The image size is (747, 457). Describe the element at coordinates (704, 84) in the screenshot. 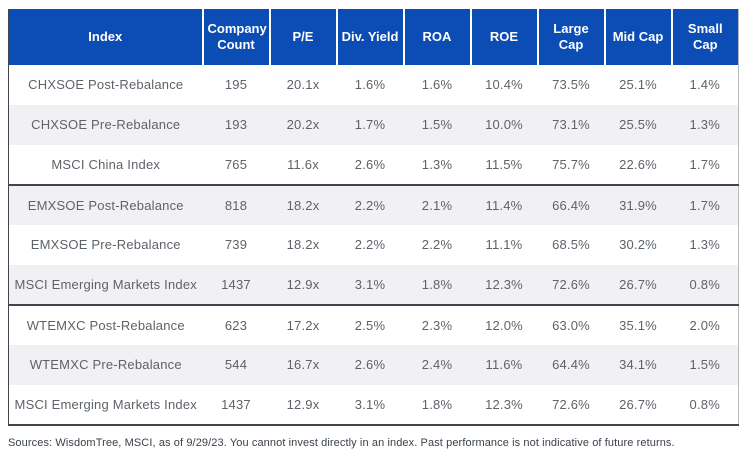

I see `table-cell: 1.4%` at that location.